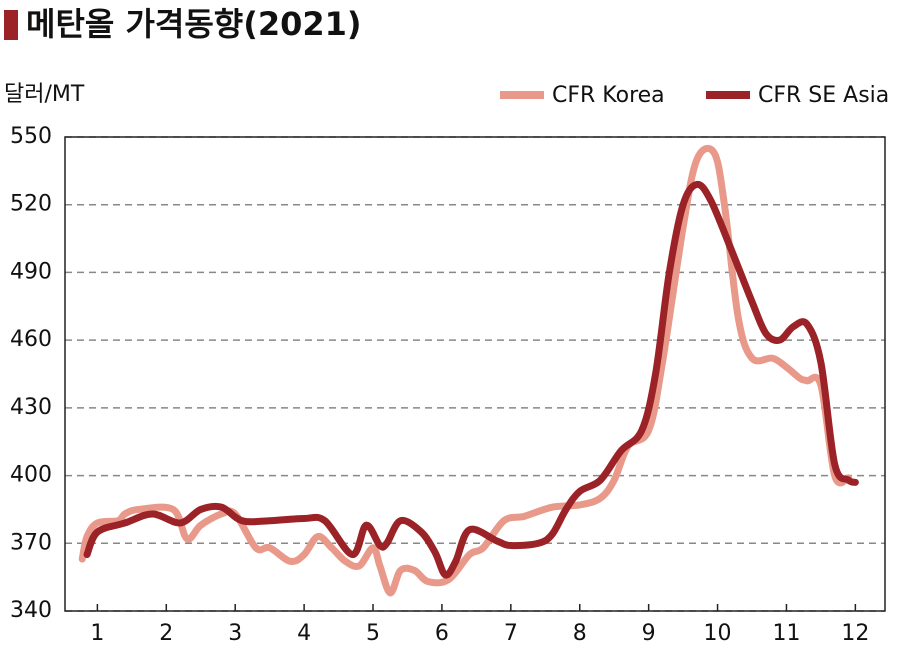  I want to click on legend-label: CFR Korea, so click(608, 95).